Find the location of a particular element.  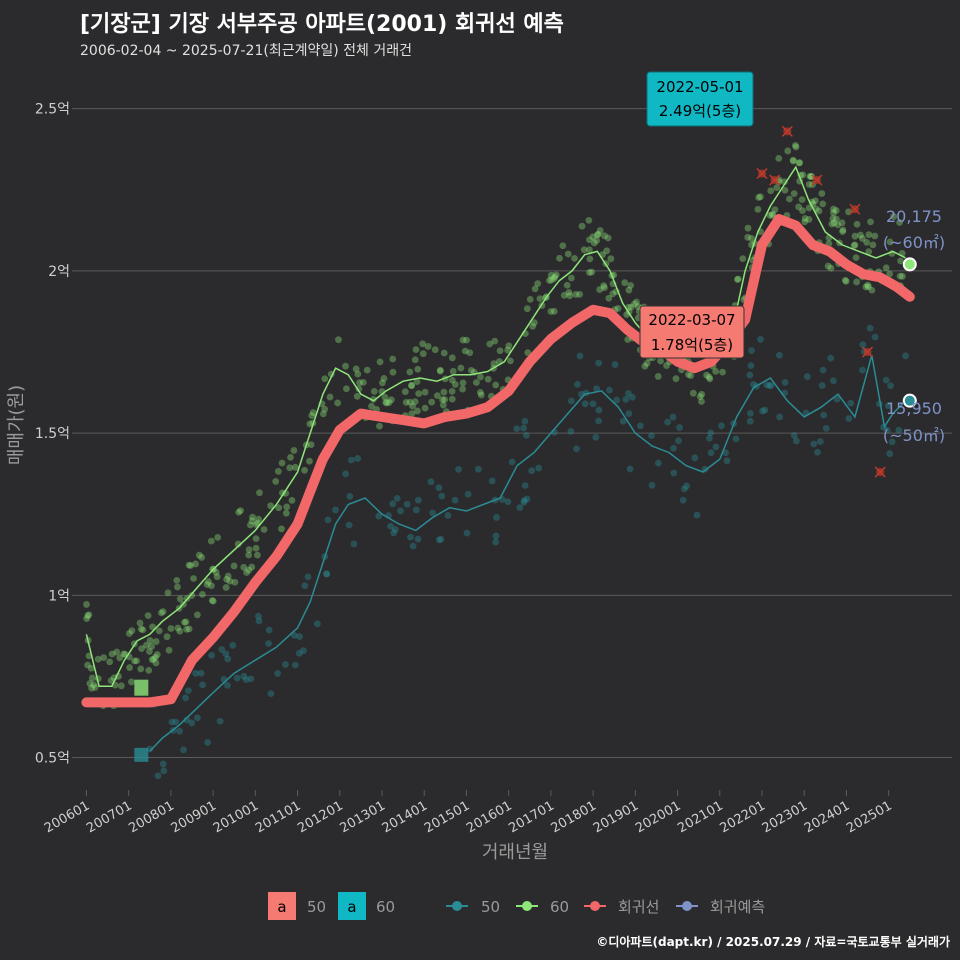

x-tick-label-11: 201701 is located at coordinates (531, 817).